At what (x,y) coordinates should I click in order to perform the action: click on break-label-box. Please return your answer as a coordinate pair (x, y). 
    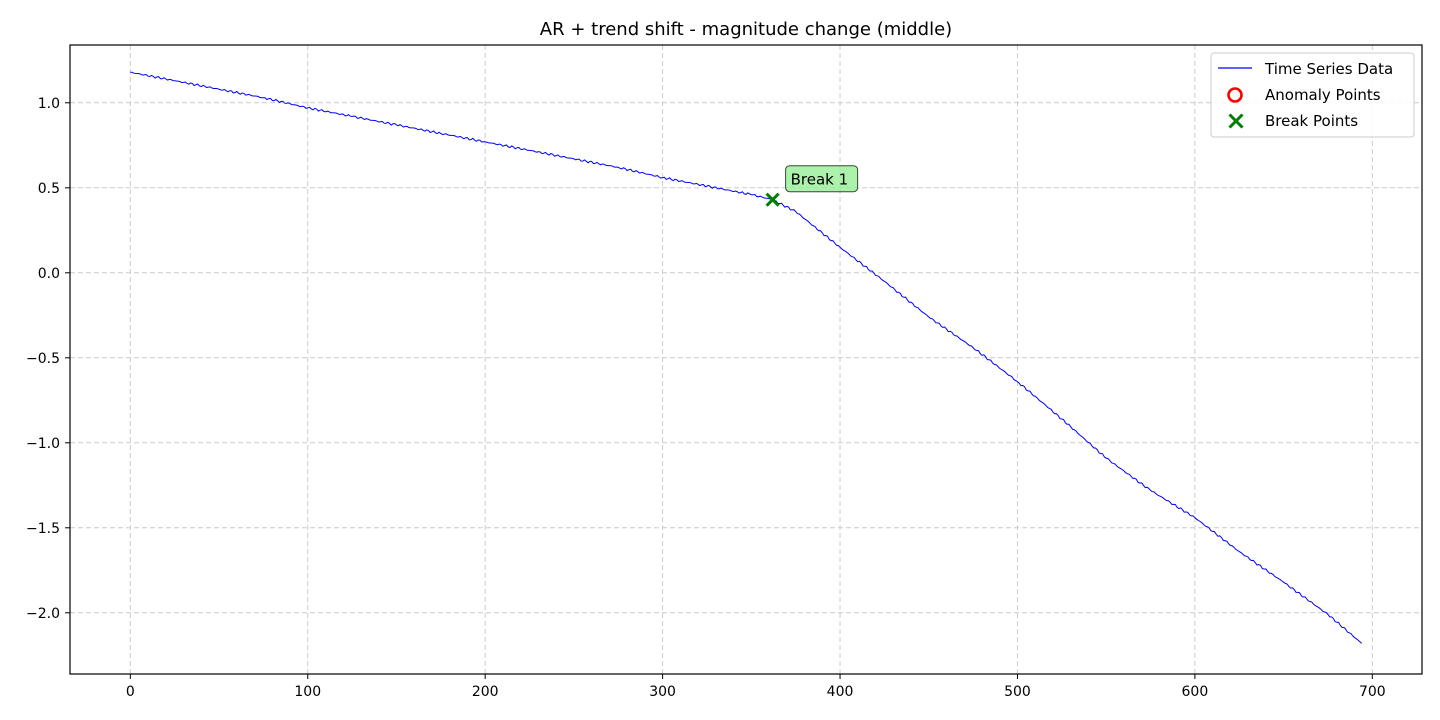
    Looking at the image, I should click on (822, 179).